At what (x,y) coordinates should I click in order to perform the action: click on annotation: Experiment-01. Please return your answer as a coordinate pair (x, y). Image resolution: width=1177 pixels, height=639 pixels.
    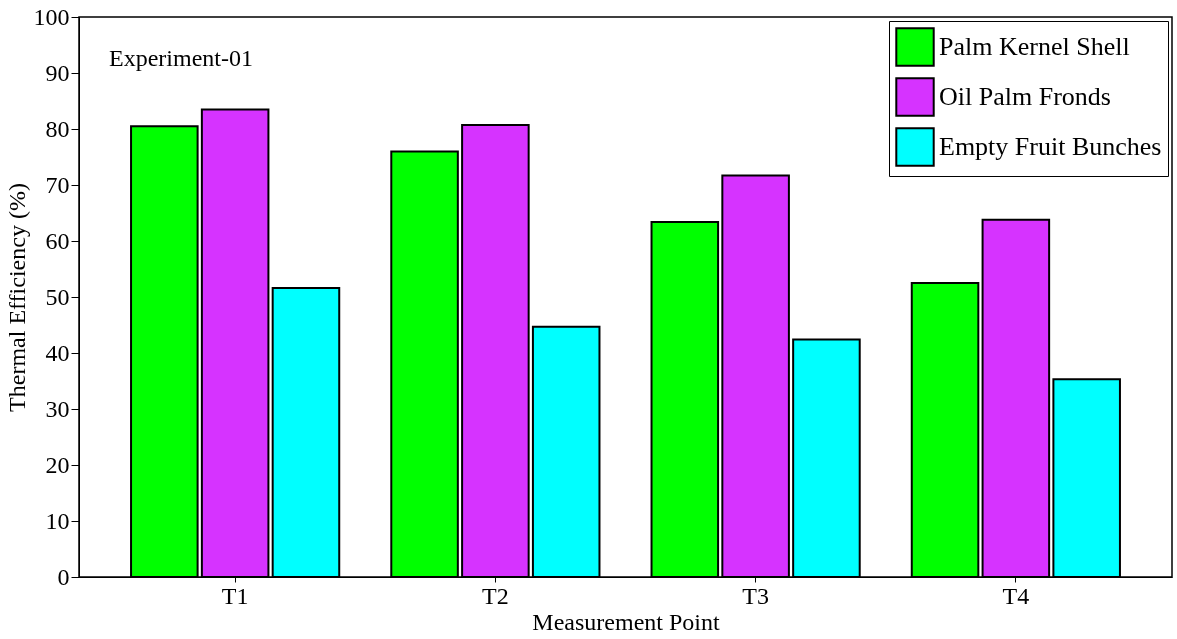
    Looking at the image, I should click on (181, 58).